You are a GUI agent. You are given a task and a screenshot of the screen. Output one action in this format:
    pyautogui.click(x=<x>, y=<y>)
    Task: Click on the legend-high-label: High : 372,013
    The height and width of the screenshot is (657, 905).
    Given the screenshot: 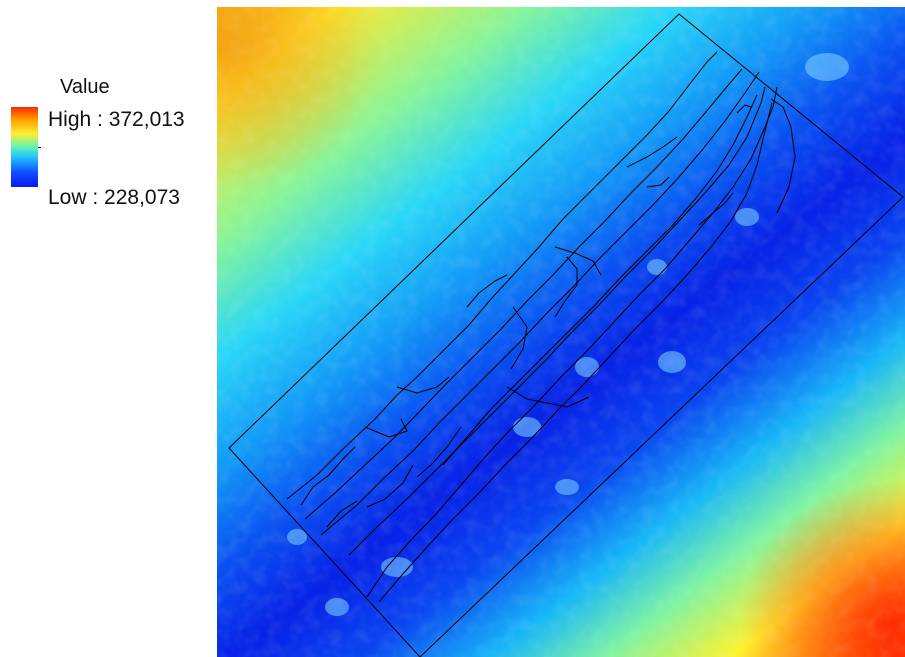 What is the action you would take?
    pyautogui.click(x=116, y=119)
    